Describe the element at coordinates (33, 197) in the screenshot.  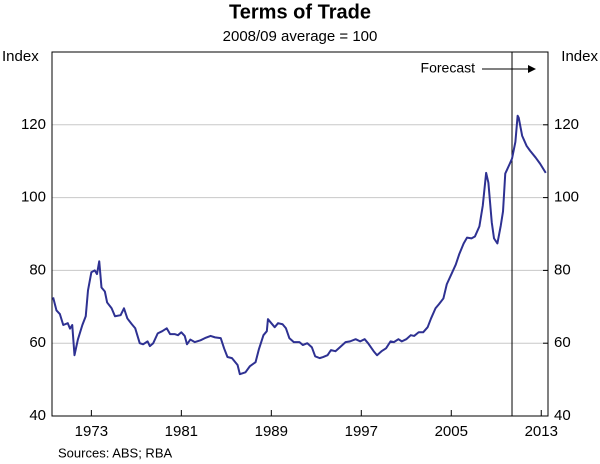
I see `y-tick-label: 100` at that location.